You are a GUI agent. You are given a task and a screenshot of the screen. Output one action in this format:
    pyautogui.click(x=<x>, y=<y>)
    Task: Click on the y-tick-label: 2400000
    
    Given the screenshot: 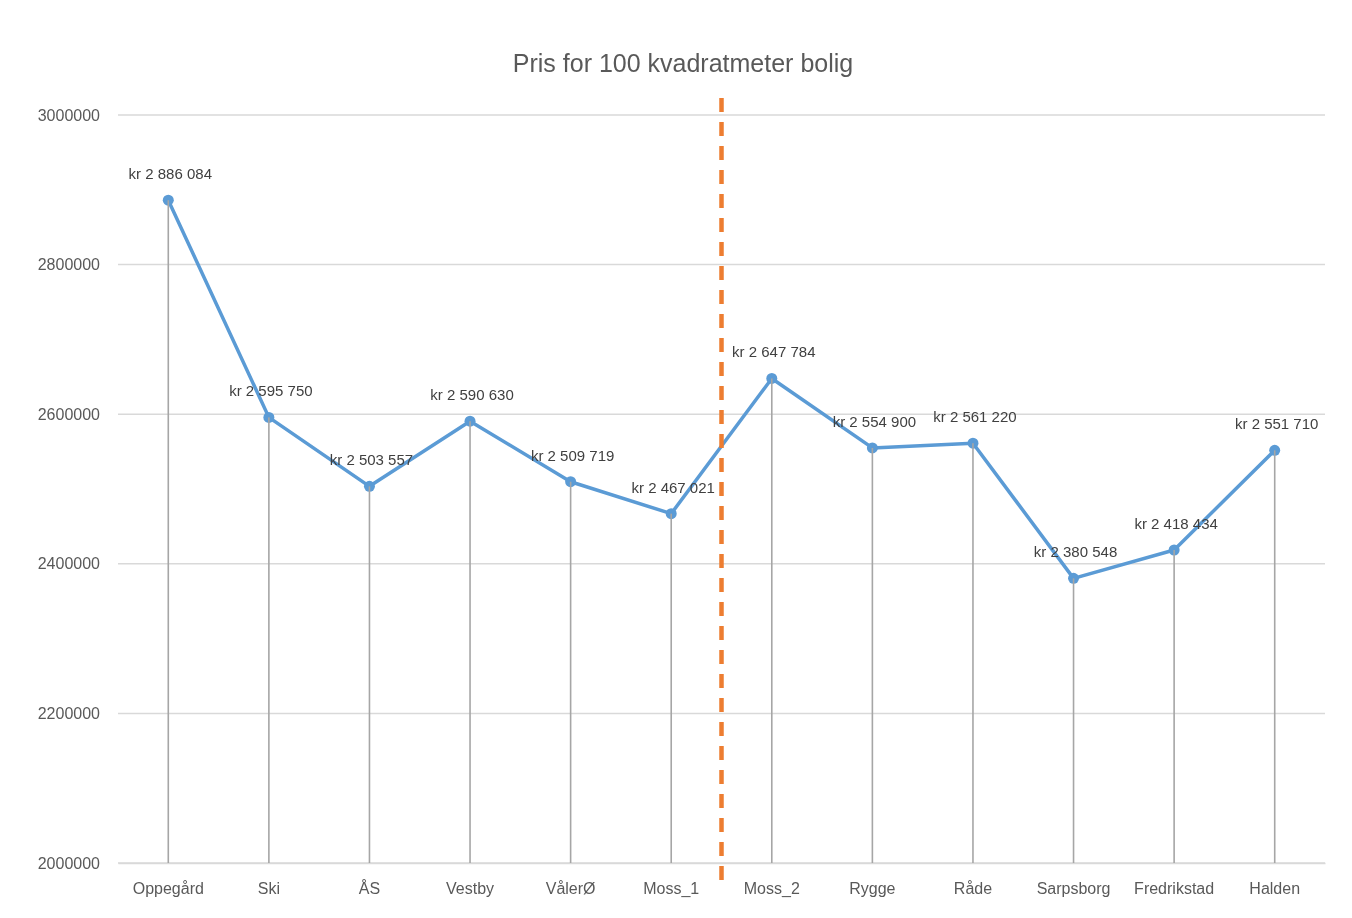 What is the action you would take?
    pyautogui.click(x=69, y=564)
    